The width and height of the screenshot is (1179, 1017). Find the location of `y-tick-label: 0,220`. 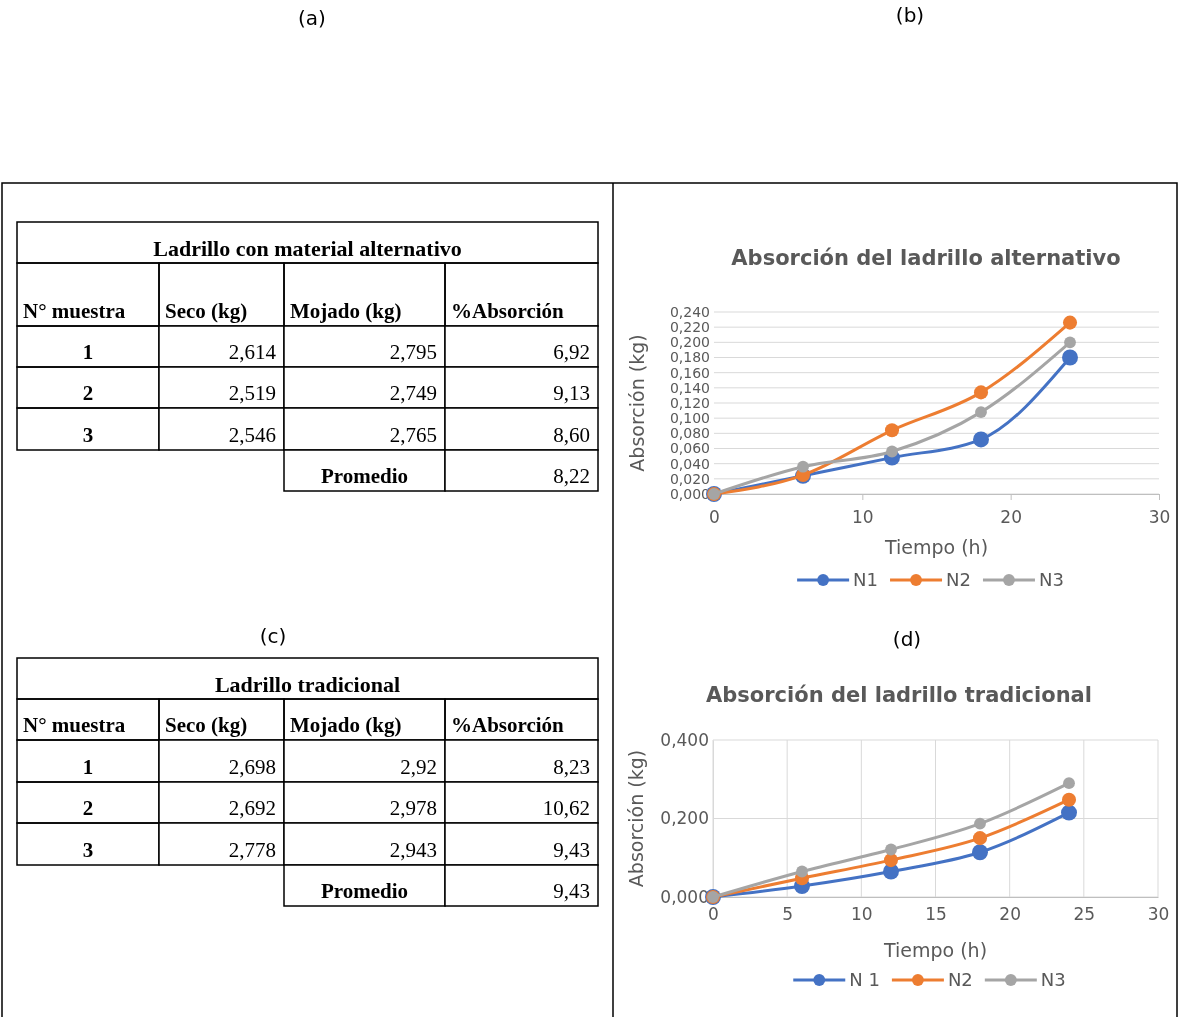

y-tick-label: 0,220 is located at coordinates (689, 327).